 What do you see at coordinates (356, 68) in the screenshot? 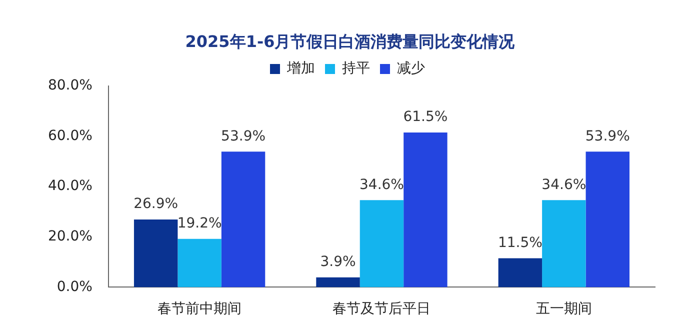
I see `legend-label: 持平` at bounding box center [356, 68].